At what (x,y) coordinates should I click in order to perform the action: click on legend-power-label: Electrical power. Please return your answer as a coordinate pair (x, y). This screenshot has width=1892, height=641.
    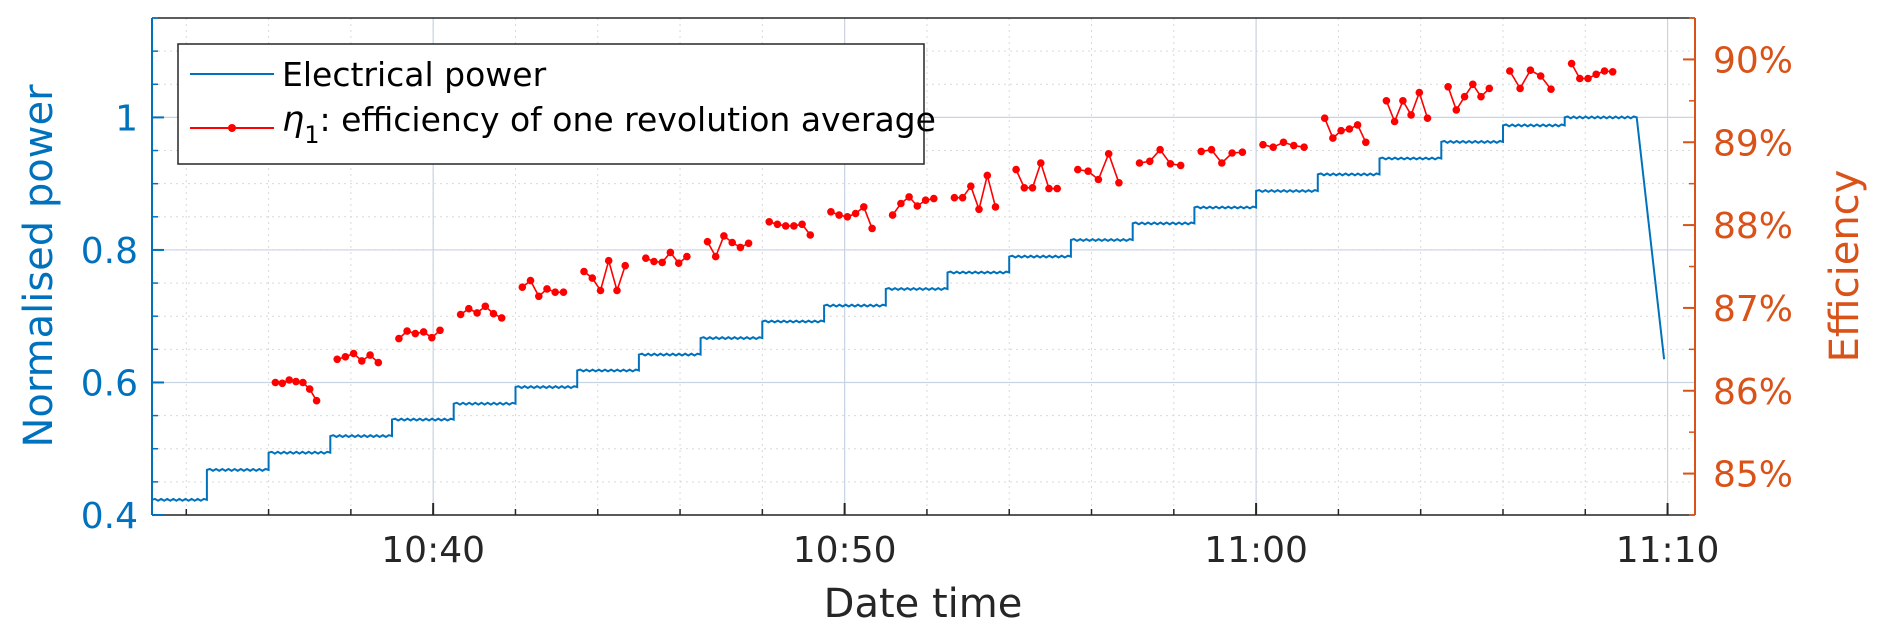
    Looking at the image, I should click on (414, 74).